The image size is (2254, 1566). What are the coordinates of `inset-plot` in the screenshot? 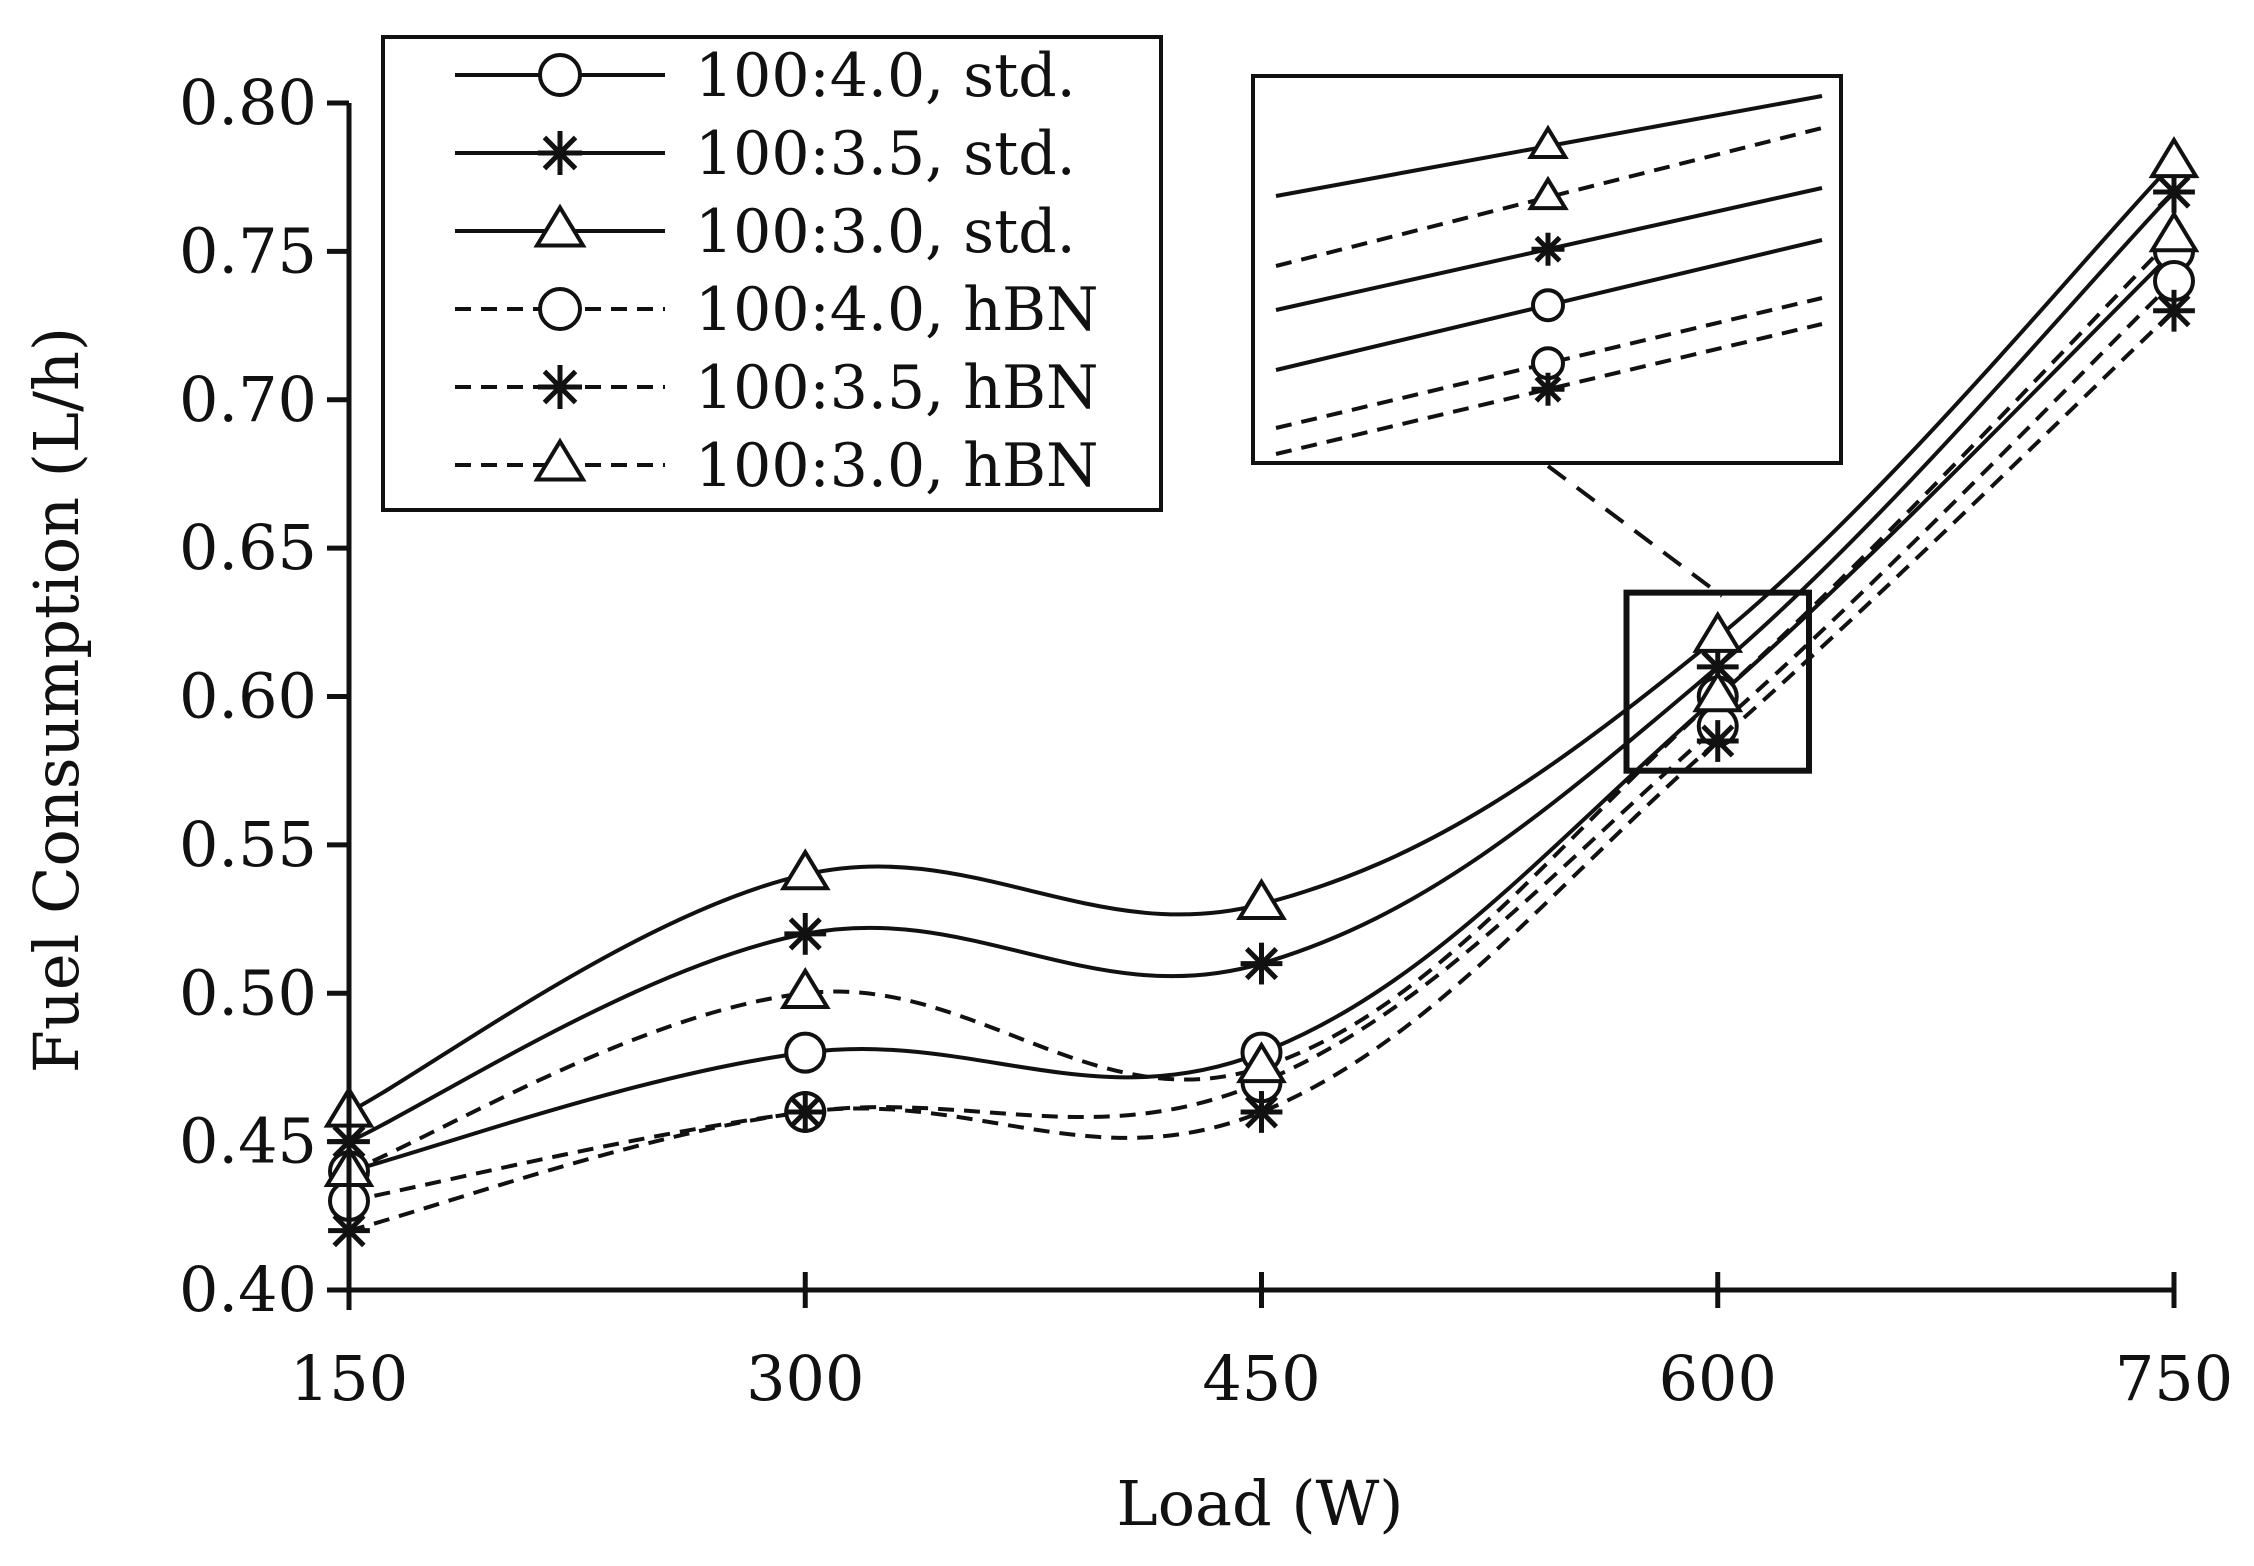 It's located at (1549, 275).